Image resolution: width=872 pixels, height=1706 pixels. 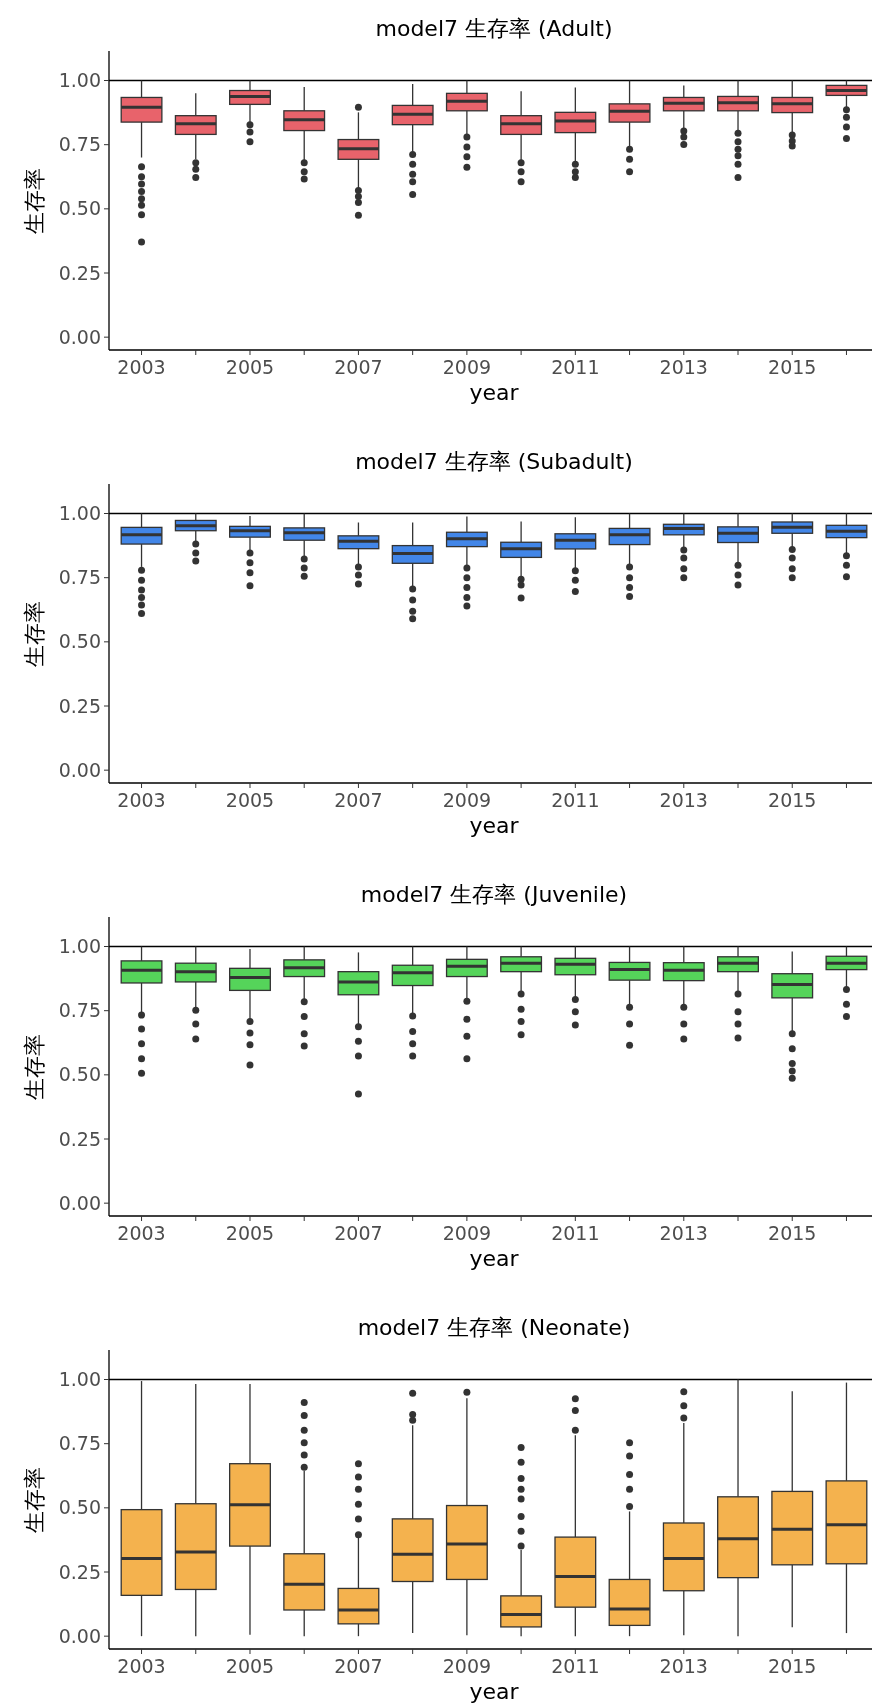 I want to click on chart-title: model7 生存率 (Adult), so click(x=494, y=28).